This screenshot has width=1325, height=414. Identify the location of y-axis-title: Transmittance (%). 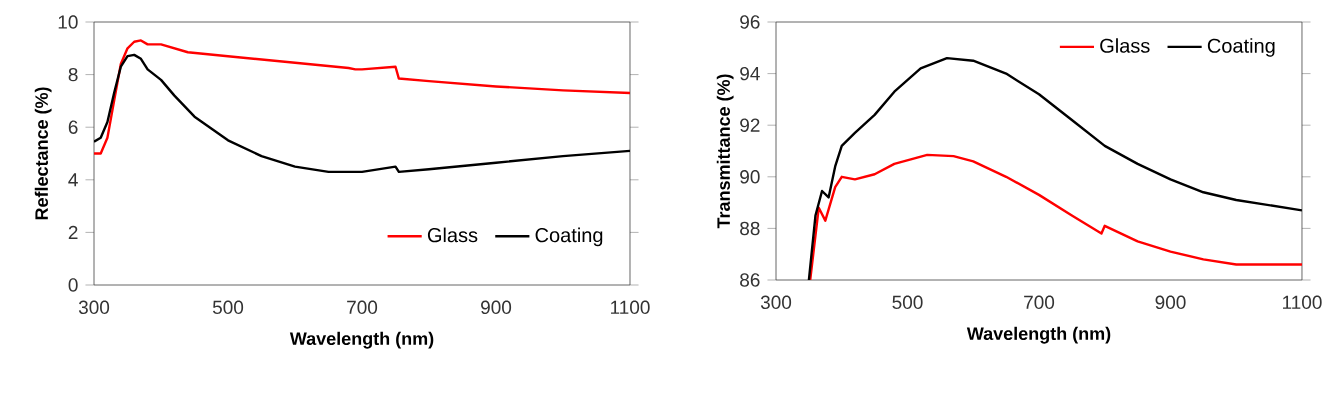
(725, 151).